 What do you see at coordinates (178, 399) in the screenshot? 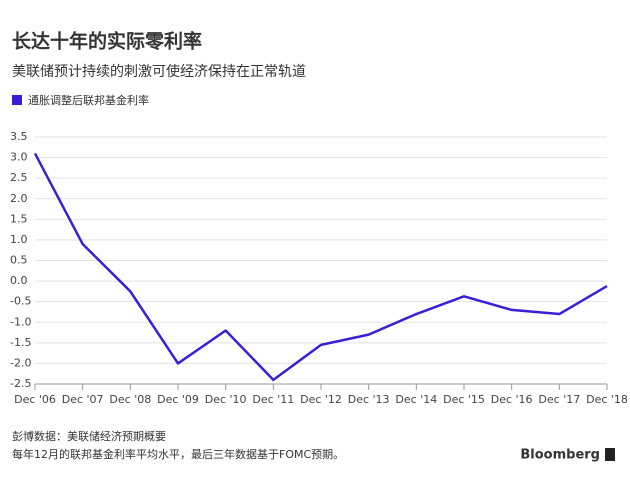
I see `x-tick-label: Dec '09` at bounding box center [178, 399].